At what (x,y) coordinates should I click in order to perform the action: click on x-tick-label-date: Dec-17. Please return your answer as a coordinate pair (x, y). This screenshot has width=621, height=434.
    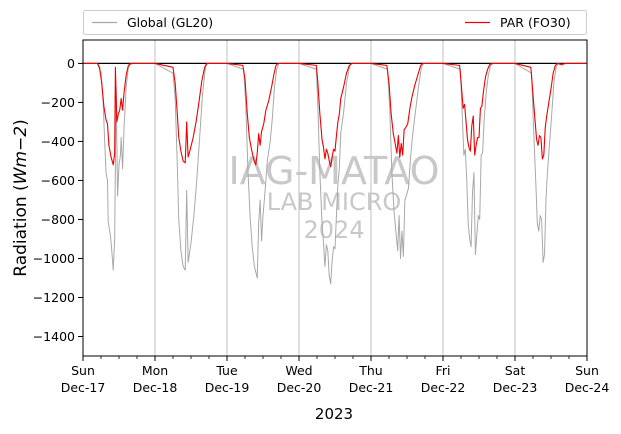
    Looking at the image, I should click on (83, 387).